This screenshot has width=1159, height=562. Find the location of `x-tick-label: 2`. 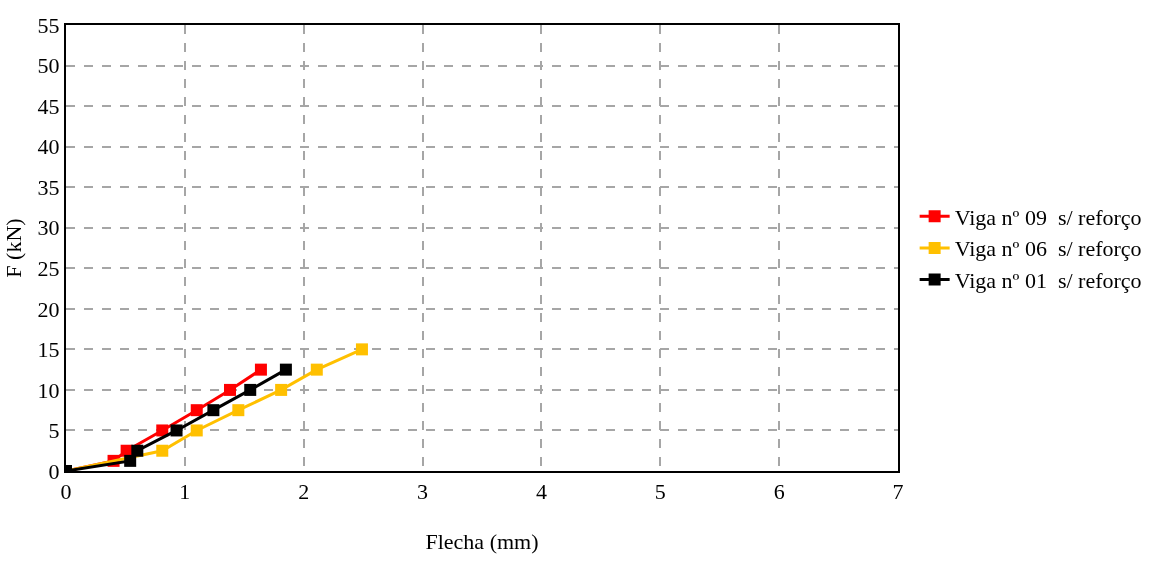

x-tick-label: 2 is located at coordinates (304, 492).